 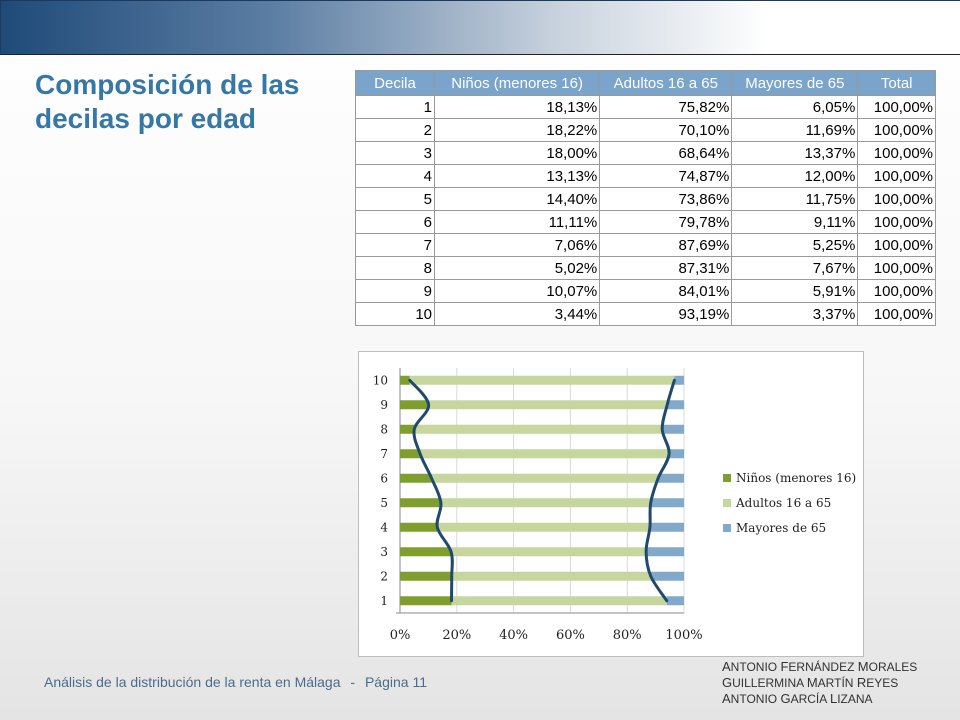 I want to click on table-row: 10 3,44% 93,19% 3,37% 100,00%, so click(x=645, y=314).